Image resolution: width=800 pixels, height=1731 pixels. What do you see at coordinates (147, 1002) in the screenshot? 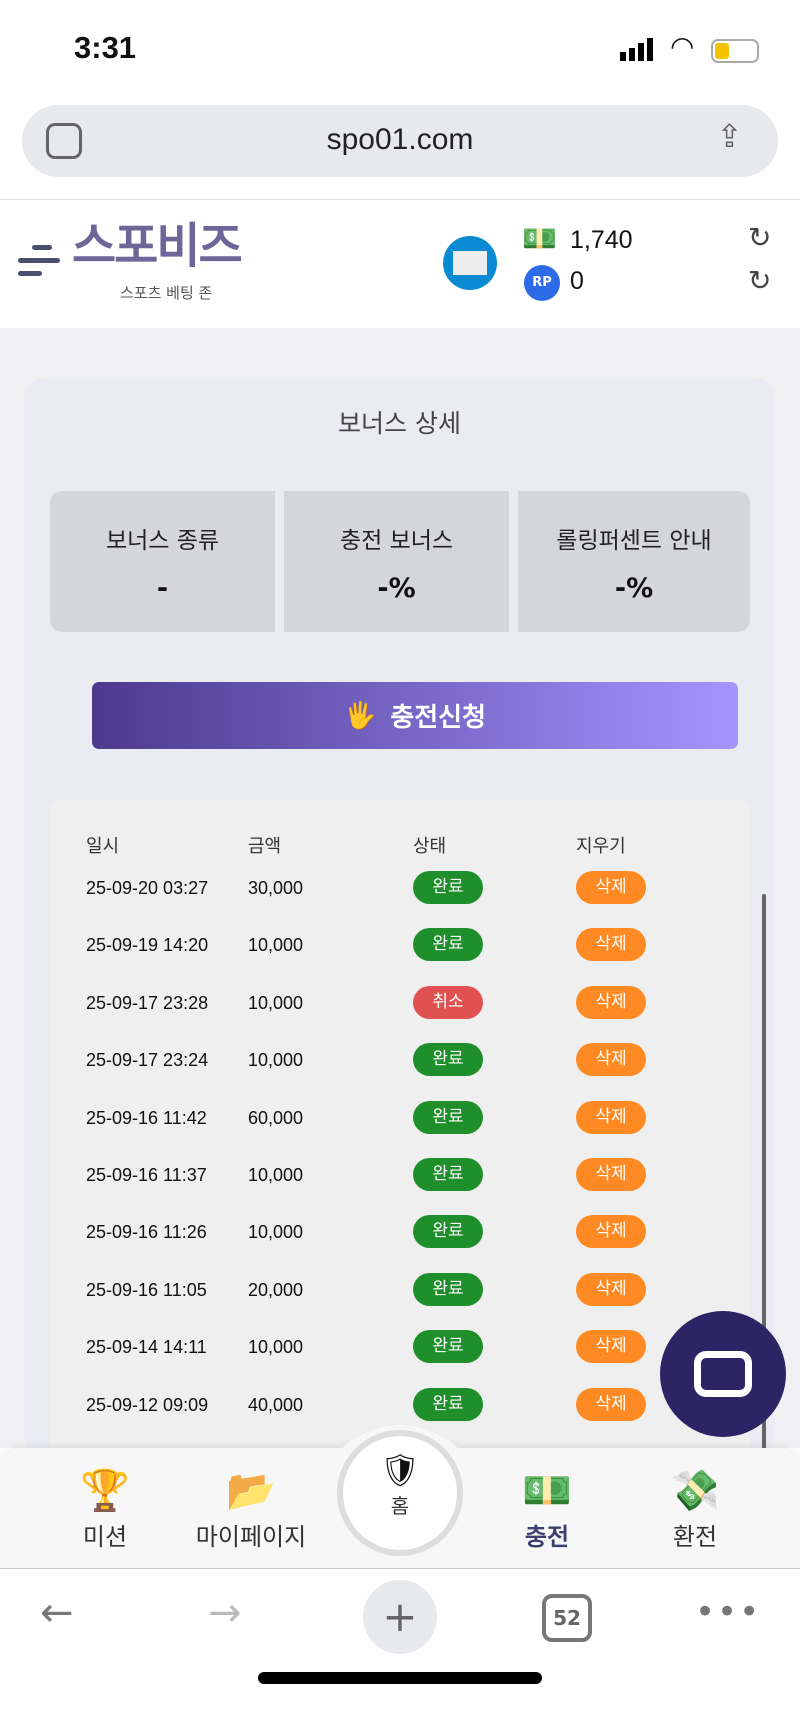
I see `row-date: 25-09-17 23:28` at bounding box center [147, 1002].